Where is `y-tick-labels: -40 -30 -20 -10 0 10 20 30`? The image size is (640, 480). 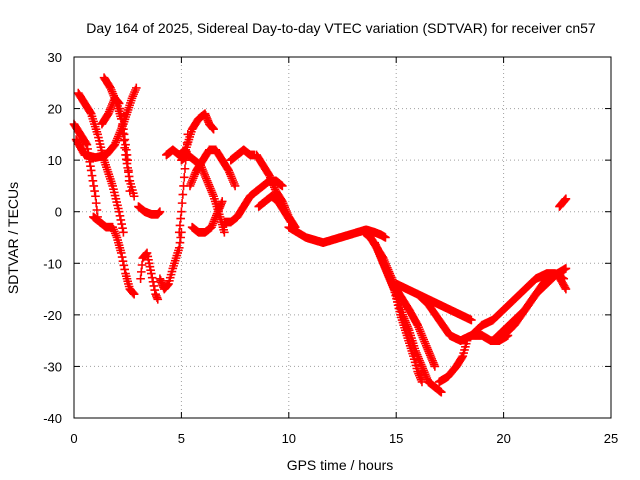
y-tick-labels: -40 -30 -20 -10 0 10 20 30 is located at coordinates (52, 238).